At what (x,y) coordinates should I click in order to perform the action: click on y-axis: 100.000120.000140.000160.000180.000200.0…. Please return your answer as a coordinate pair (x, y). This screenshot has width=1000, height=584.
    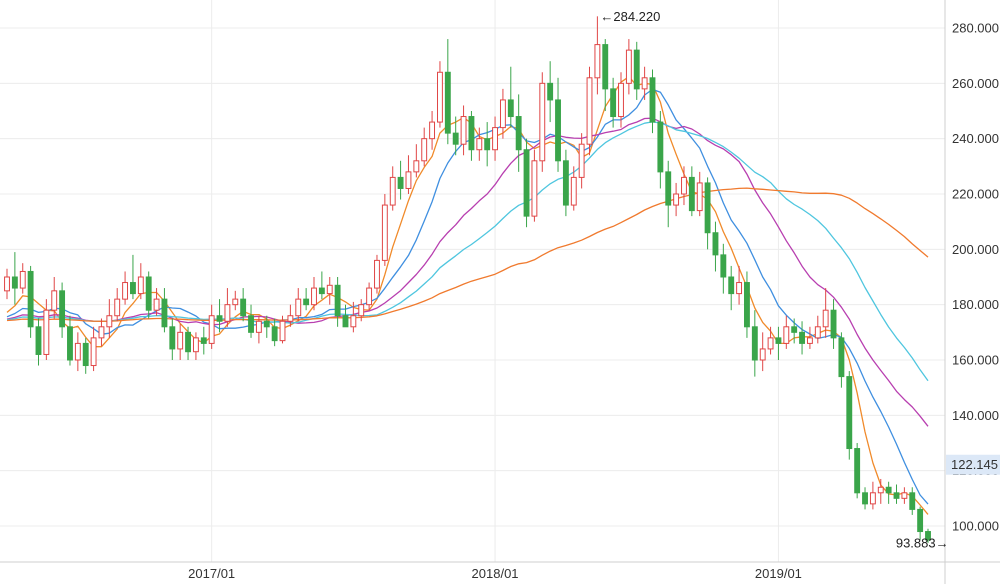
    Looking at the image, I should click on (971, 292).